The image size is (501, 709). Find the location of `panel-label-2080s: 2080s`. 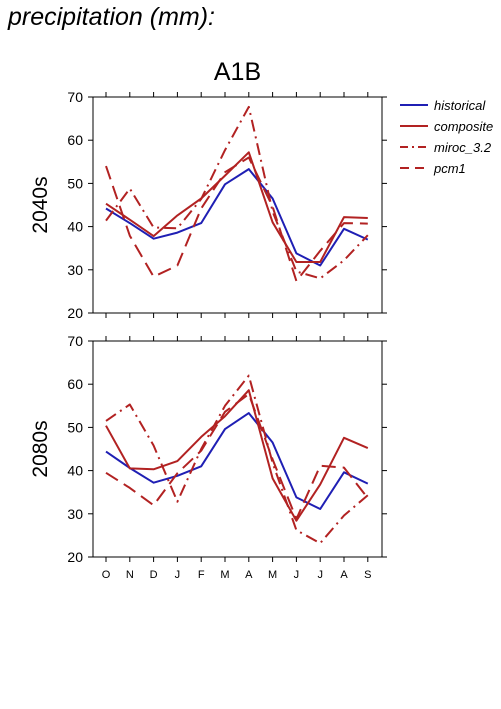

panel-label-2080s: 2080s is located at coordinates (40, 448).